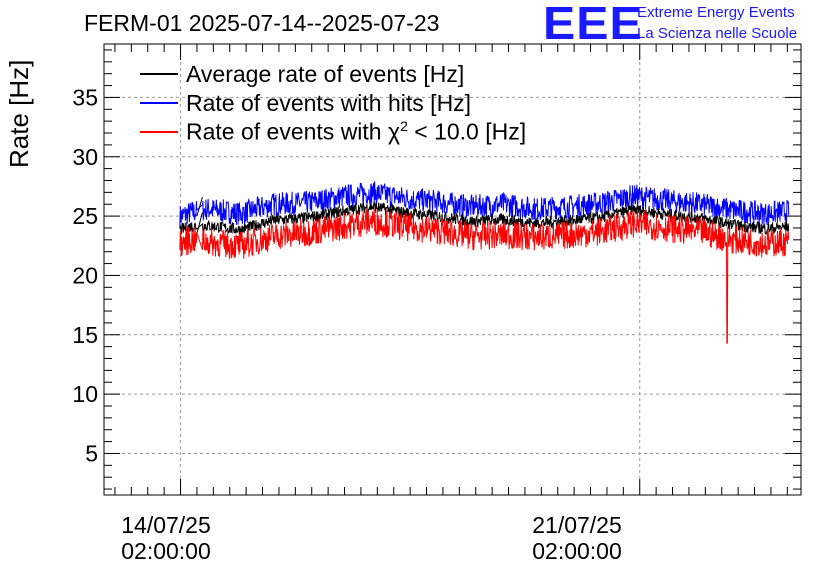  What do you see at coordinates (166, 538) in the screenshot?
I see `x-tick-label-1: 14/07/25 02:00:00` at bounding box center [166, 538].